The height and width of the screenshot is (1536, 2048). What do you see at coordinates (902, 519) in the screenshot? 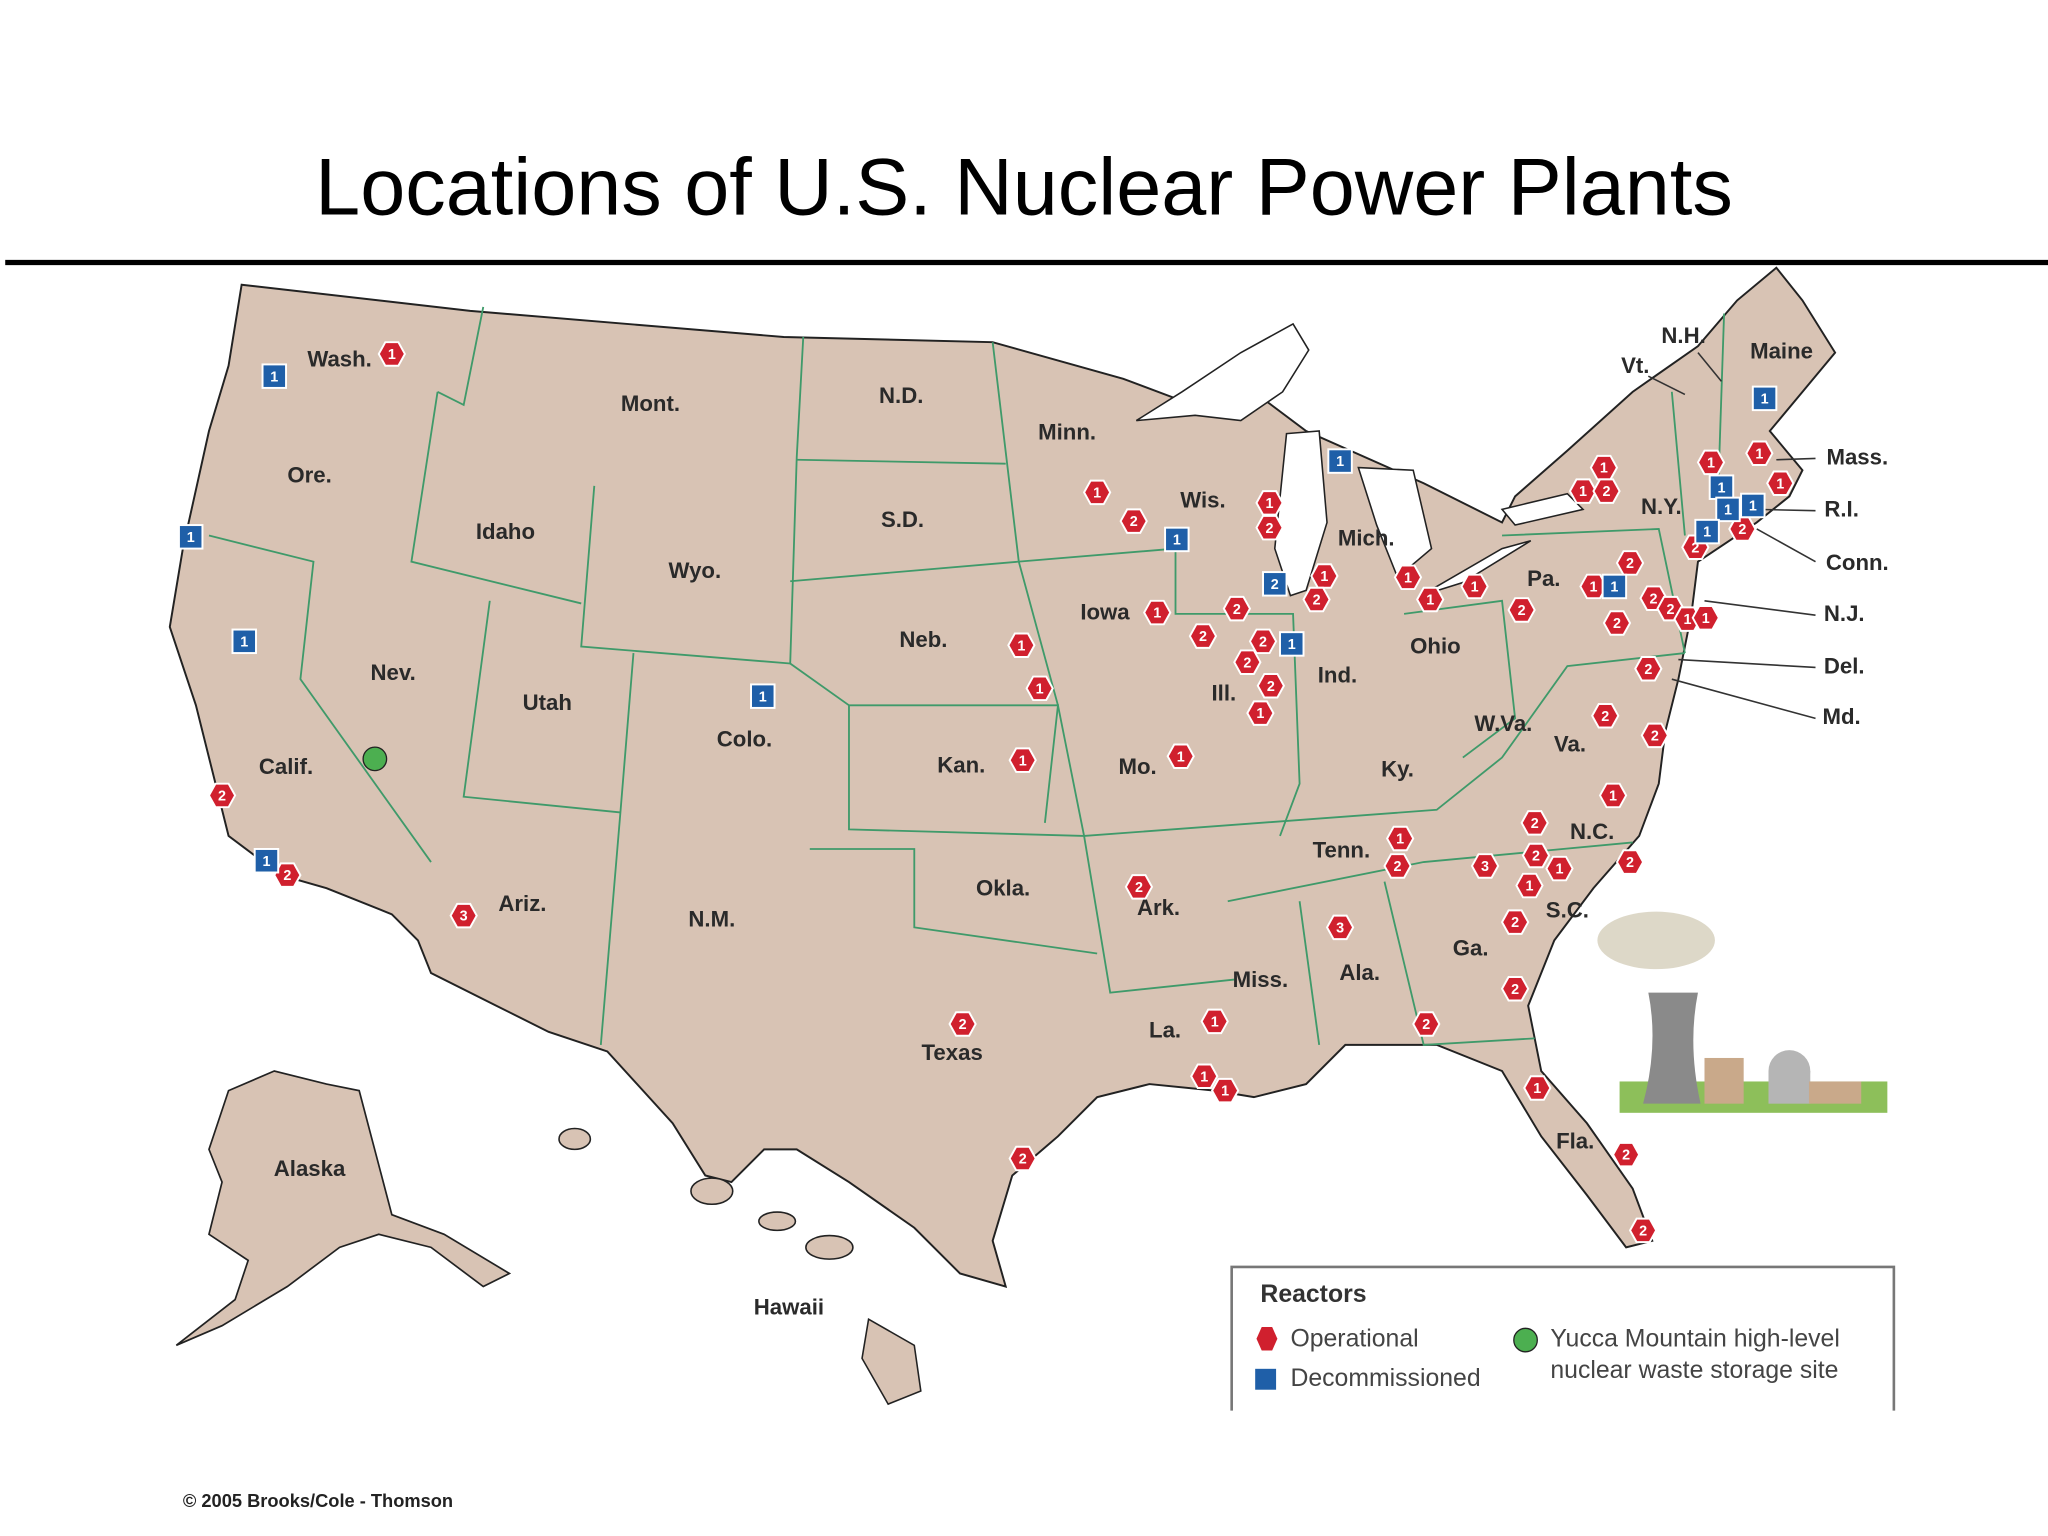
I see `state-label: S.D.` at bounding box center [902, 519].